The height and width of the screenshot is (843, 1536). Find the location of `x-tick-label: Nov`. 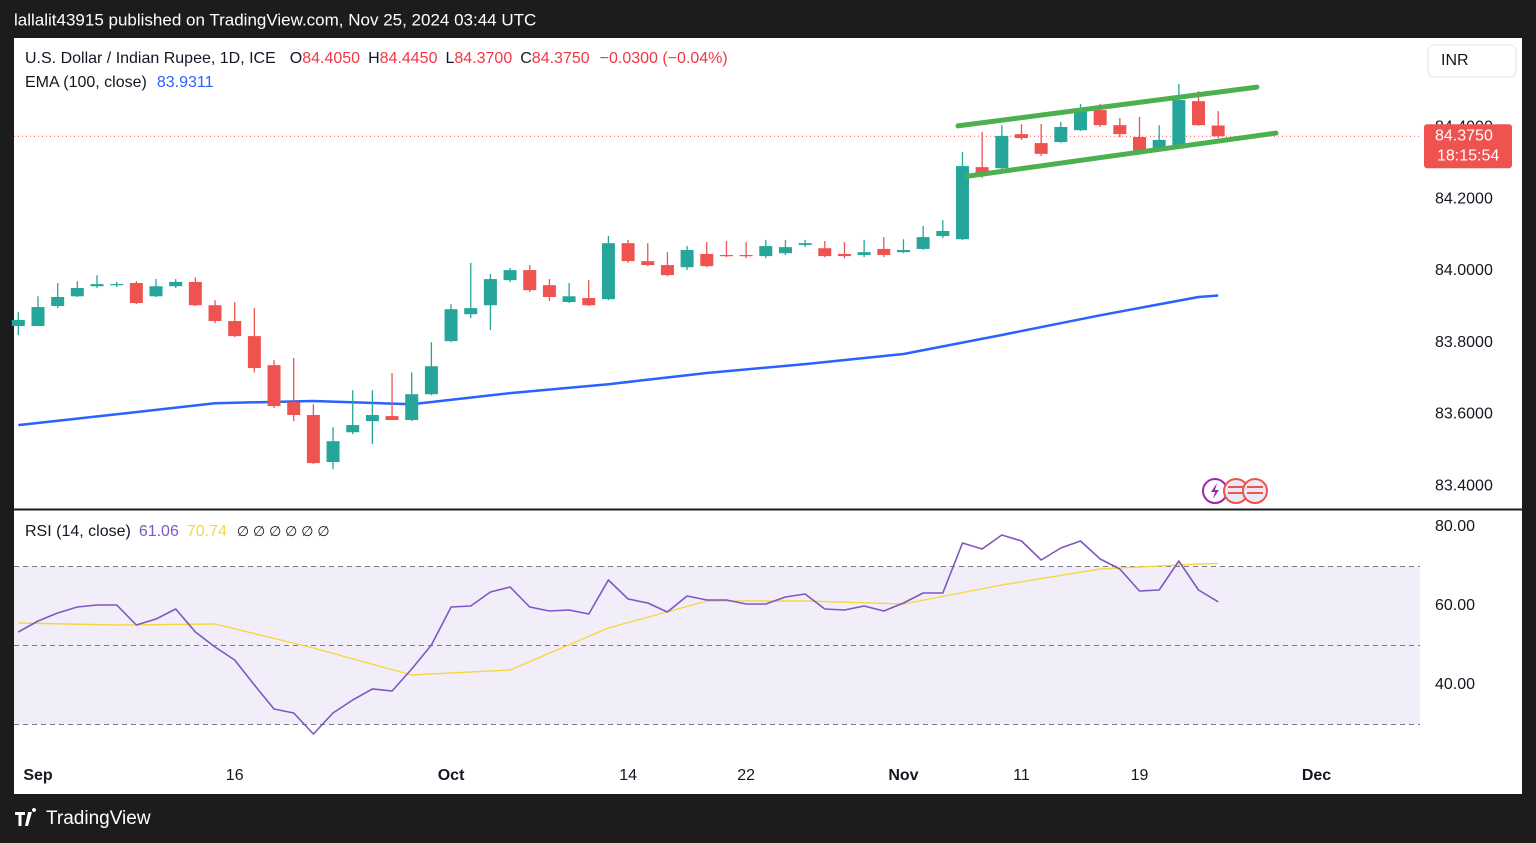

x-tick-label: Nov is located at coordinates (903, 775).